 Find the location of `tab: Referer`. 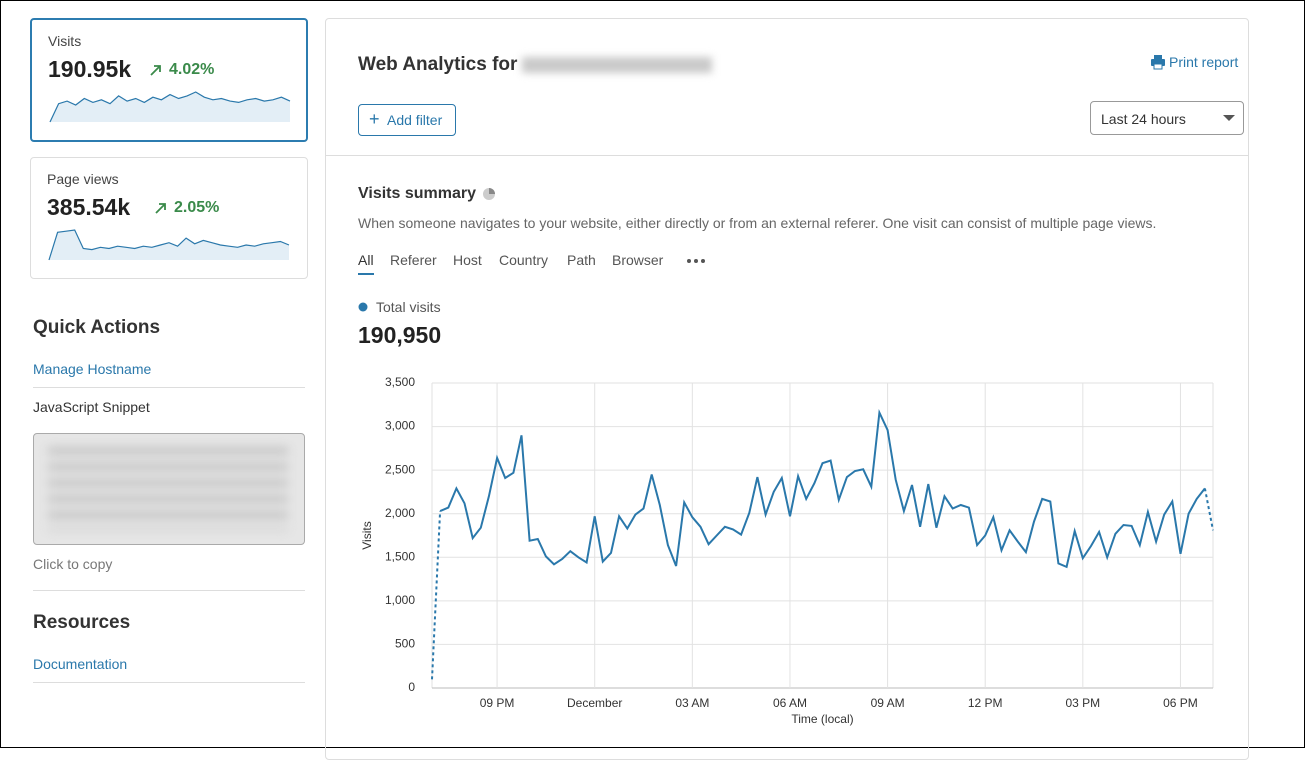

tab: Referer is located at coordinates (413, 260).